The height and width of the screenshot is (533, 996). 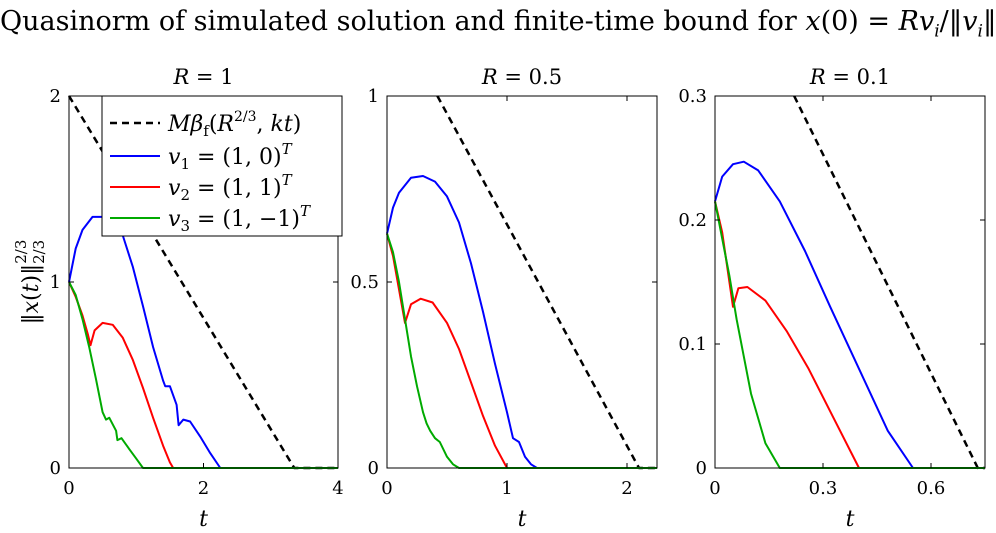 I want to click on y-tick-label: 0.1, so click(x=692, y=344).